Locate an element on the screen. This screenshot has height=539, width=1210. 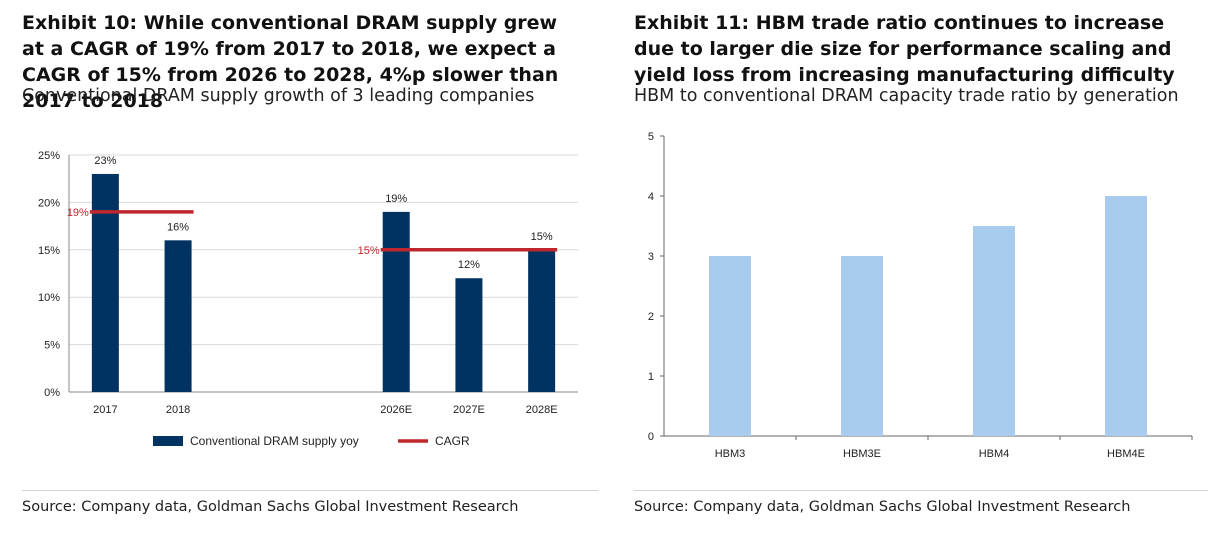
y-tick-label: 5% is located at coordinates (52, 346).